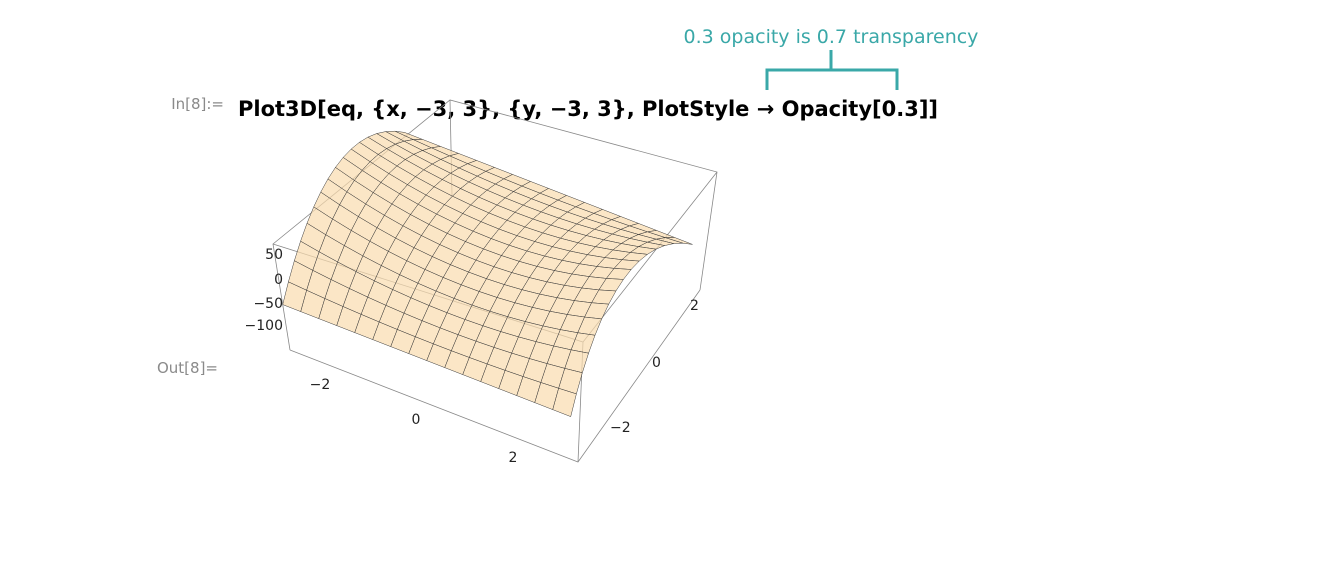 Image resolution: width=1340 pixels, height=572 pixels. Describe the element at coordinates (416, 420) in the screenshot. I see `x-tick-label: 0` at that location.